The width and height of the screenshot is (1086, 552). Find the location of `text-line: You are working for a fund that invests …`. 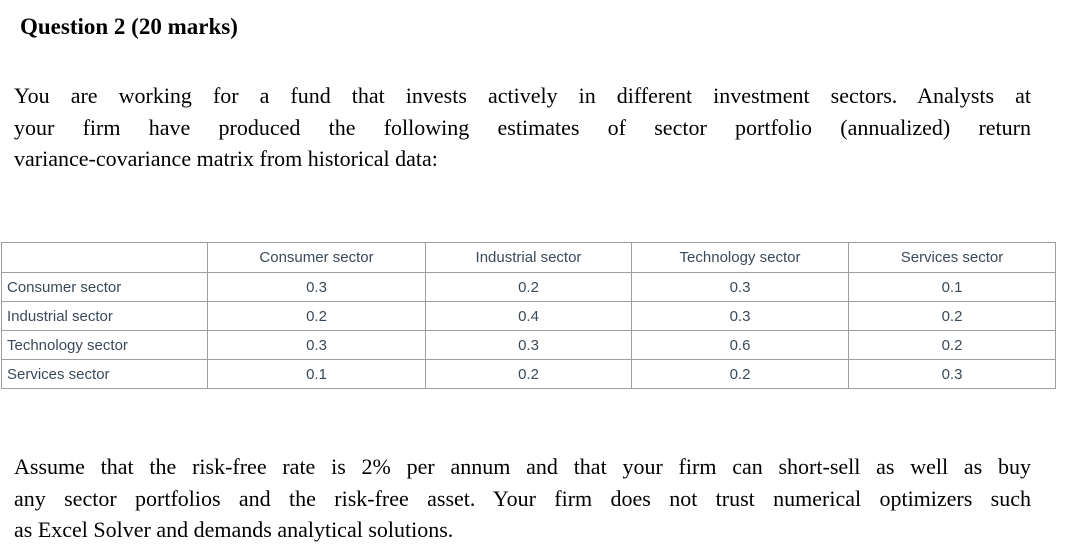

text-line: You are working for a fund that invests … is located at coordinates (522, 95).